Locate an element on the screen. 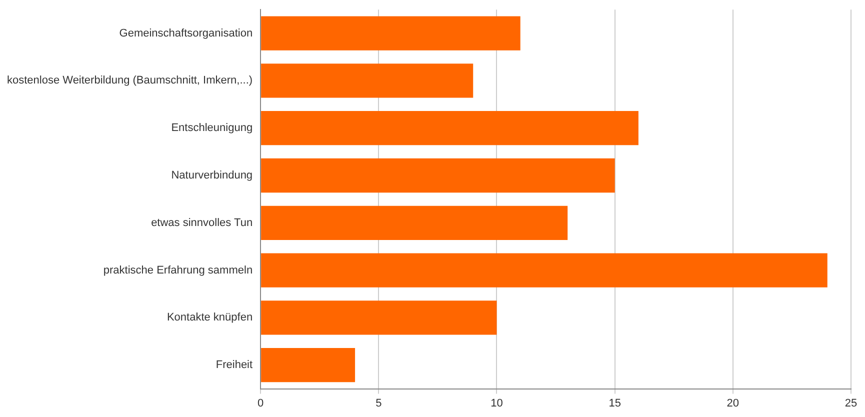  y-tick-label: Entschleunigung is located at coordinates (212, 128).